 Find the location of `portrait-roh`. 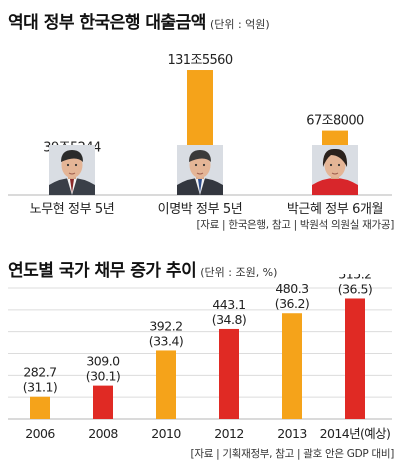

portrait-roh is located at coordinates (72, 170).